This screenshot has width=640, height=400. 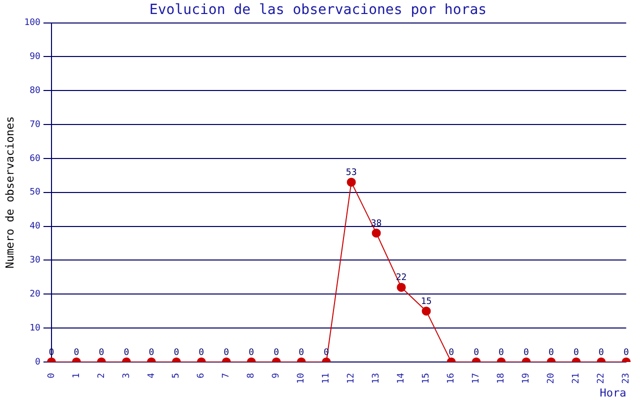 I want to click on x-tick-label: 13, so click(x=377, y=378).